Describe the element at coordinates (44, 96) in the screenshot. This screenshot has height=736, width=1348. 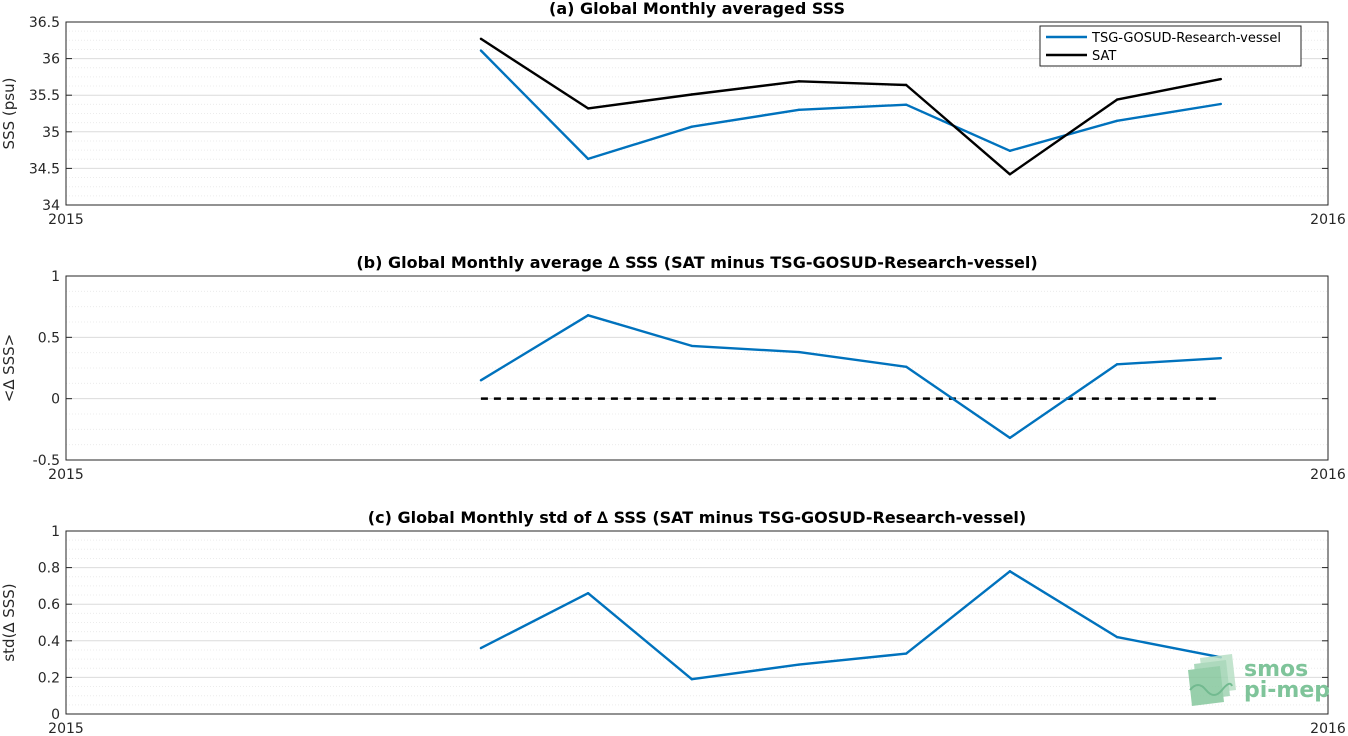
I see `y-tick-label: 35.5` at that location.